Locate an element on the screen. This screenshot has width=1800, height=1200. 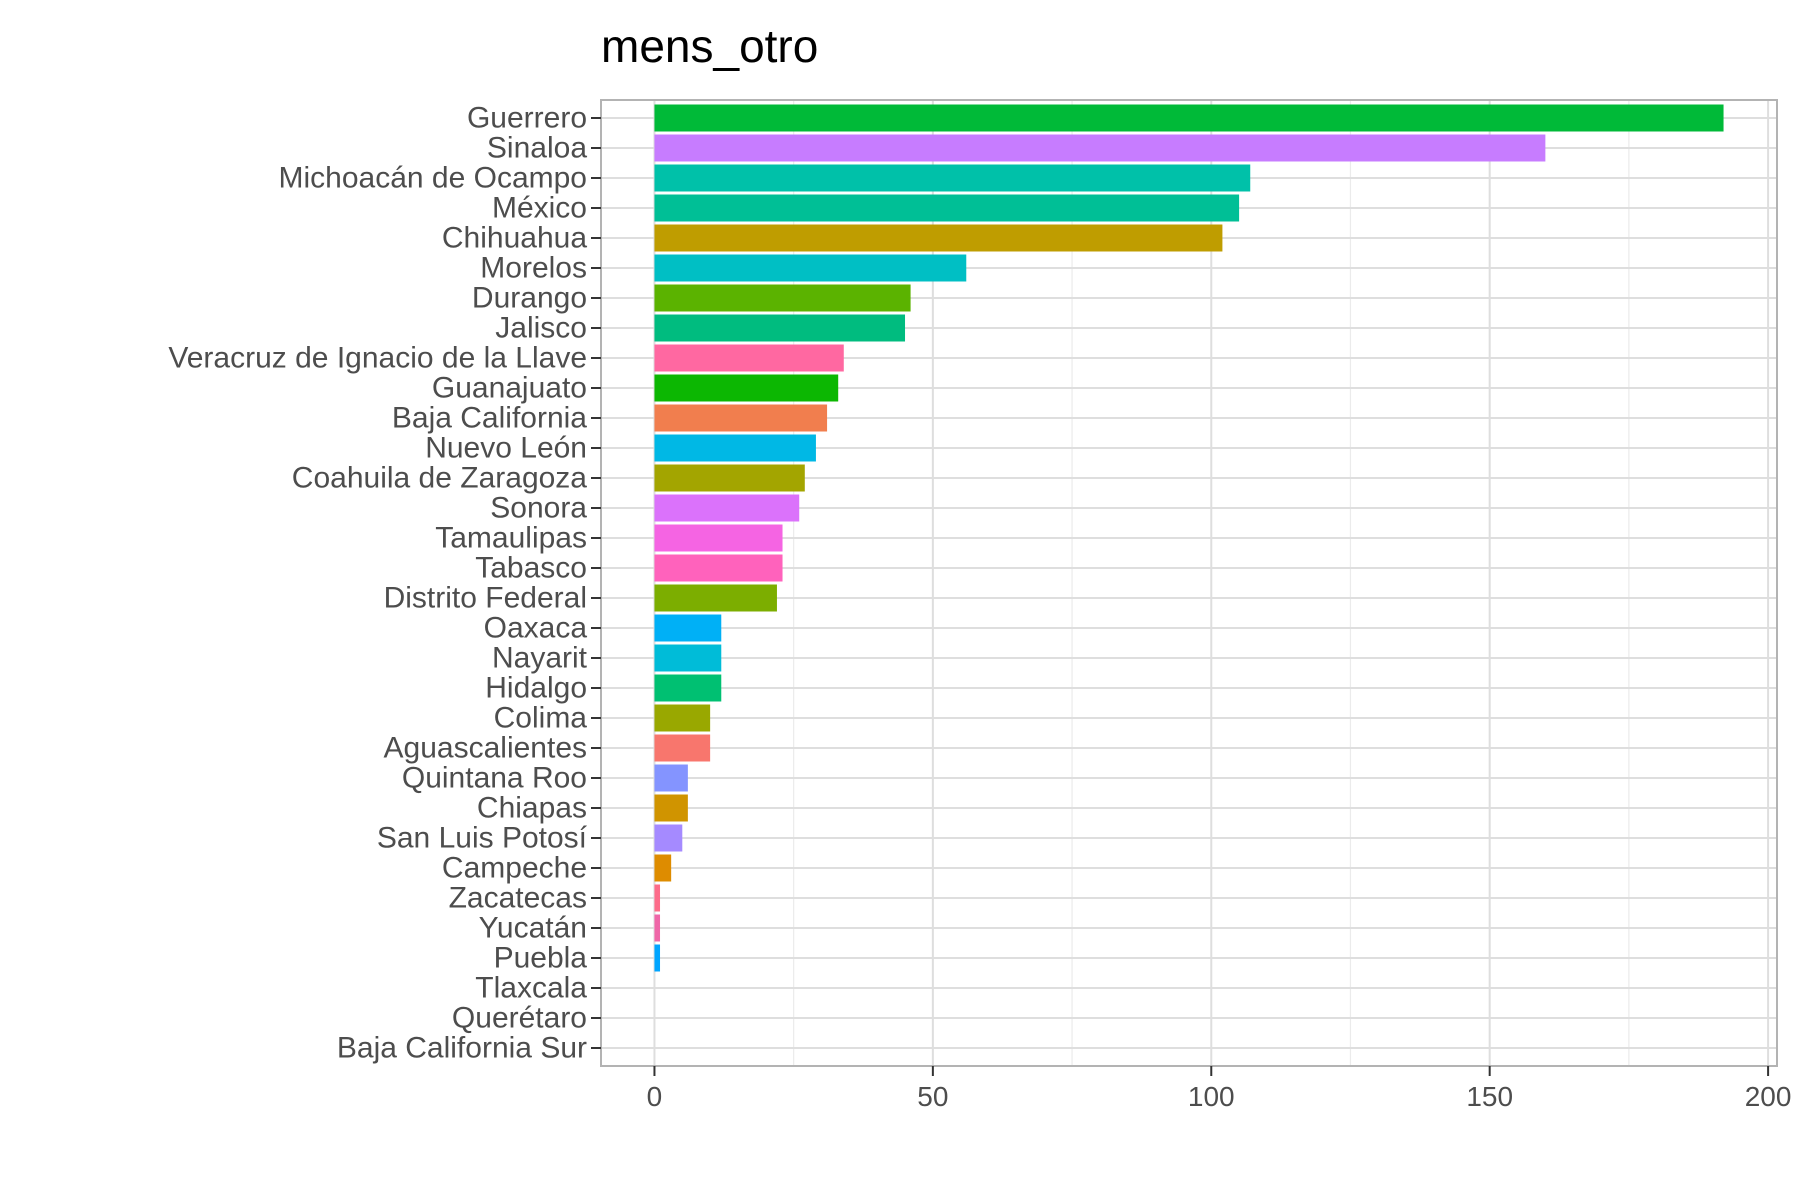
category-label: Guerrero is located at coordinates (527, 118).